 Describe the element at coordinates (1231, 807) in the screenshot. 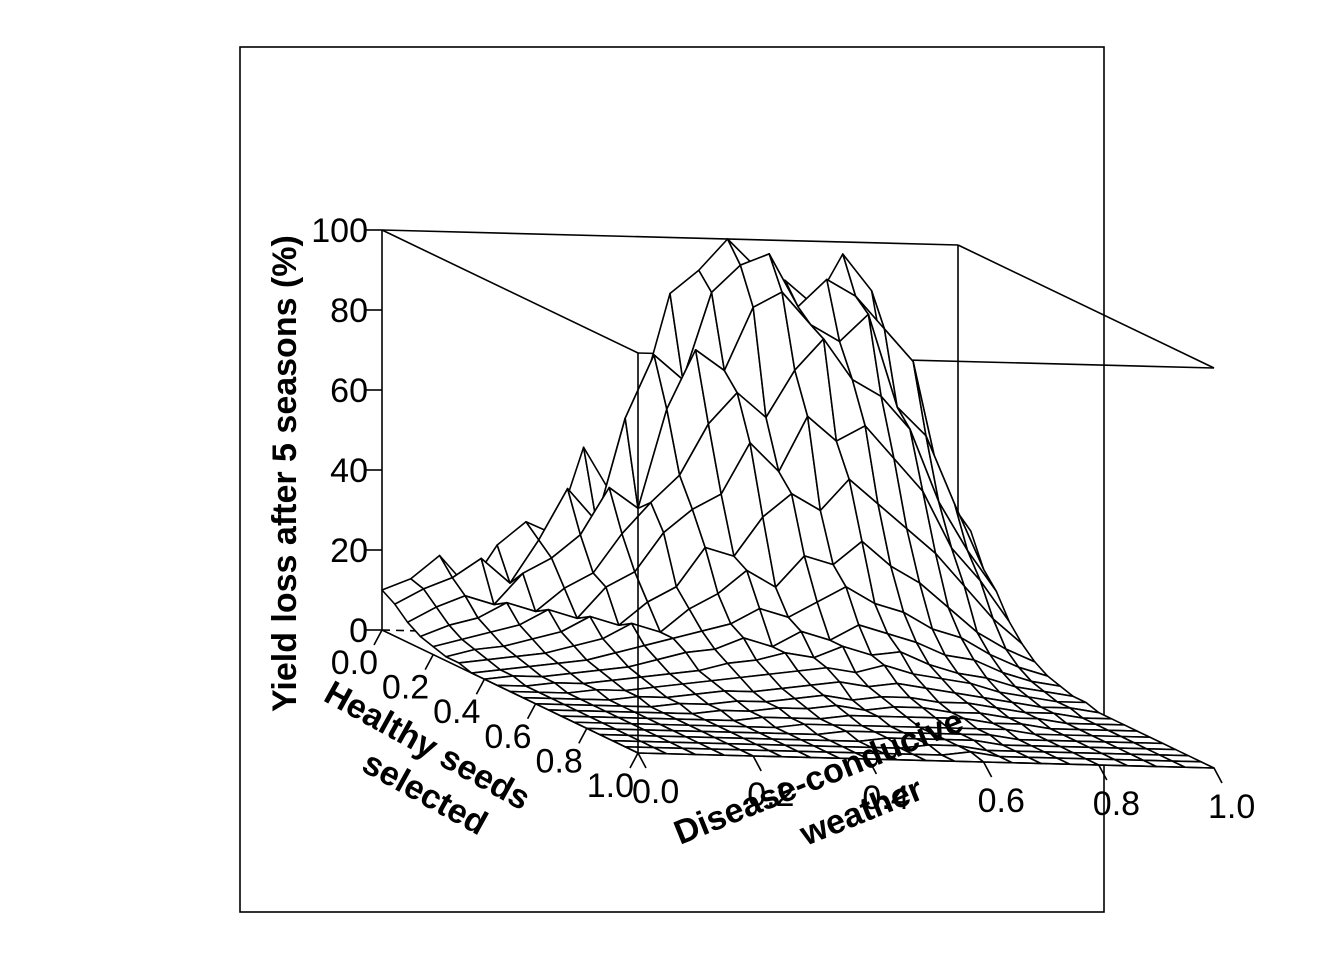

I see `y-tick-label: 1.0` at that location.